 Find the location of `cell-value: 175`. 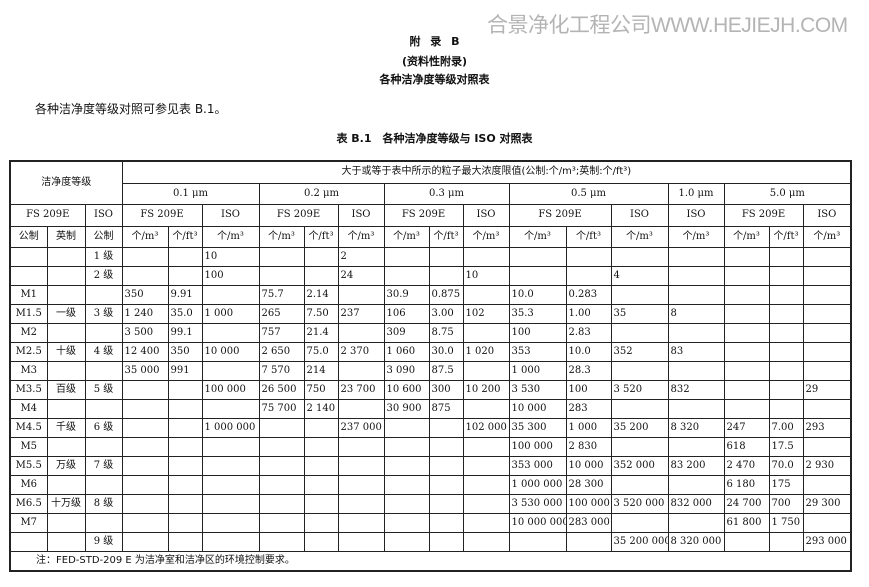

cell-value: 175 is located at coordinates (786, 484).